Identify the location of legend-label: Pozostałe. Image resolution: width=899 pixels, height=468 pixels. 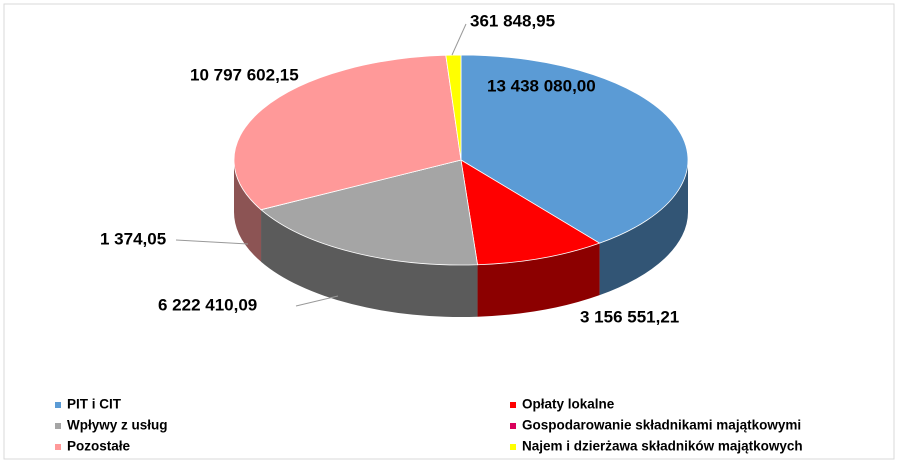
(99, 446).